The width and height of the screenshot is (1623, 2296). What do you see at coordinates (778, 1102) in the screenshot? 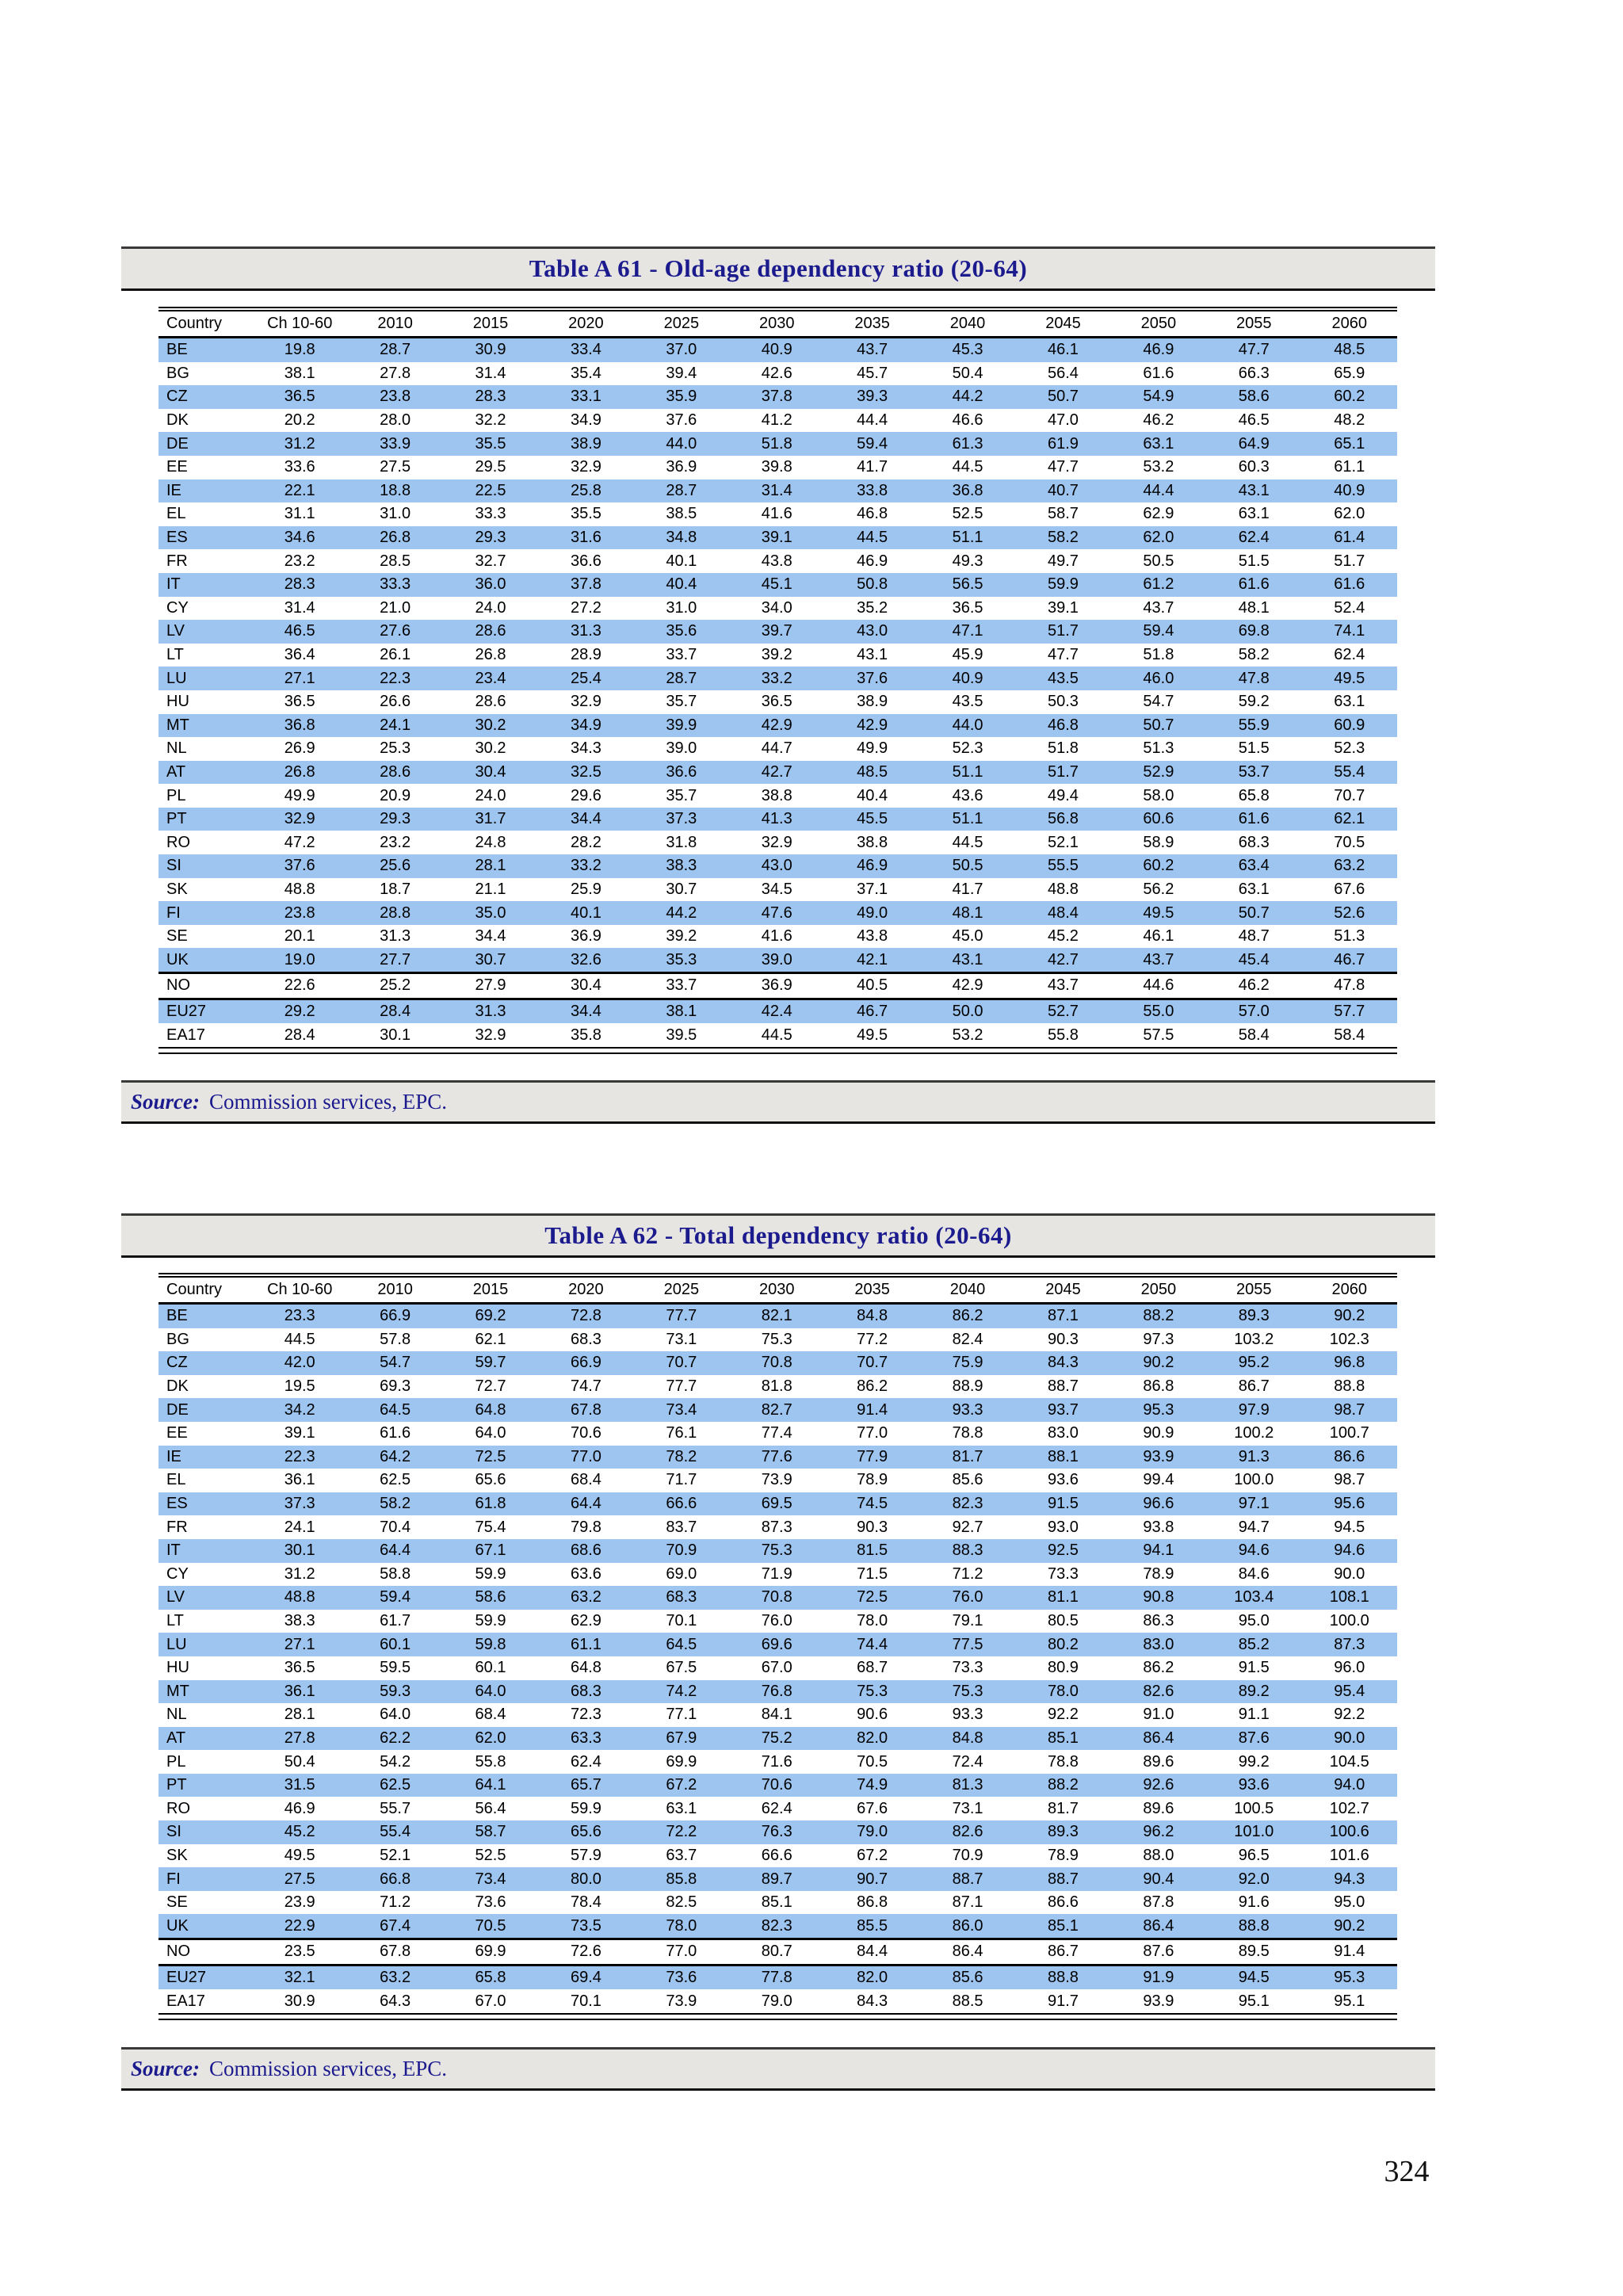
I see `table-a61-source-bar: Source: Commission services, EPC.` at bounding box center [778, 1102].